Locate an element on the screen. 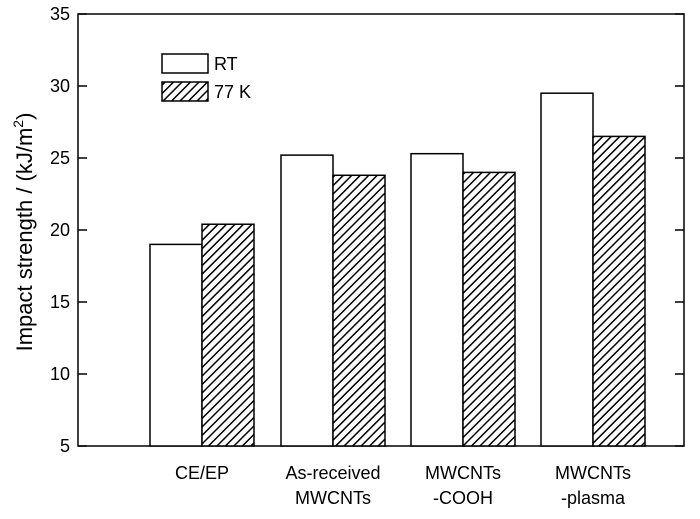  y-axis-title: Impact strength / (kJ/m2) is located at coordinates (23, 232).